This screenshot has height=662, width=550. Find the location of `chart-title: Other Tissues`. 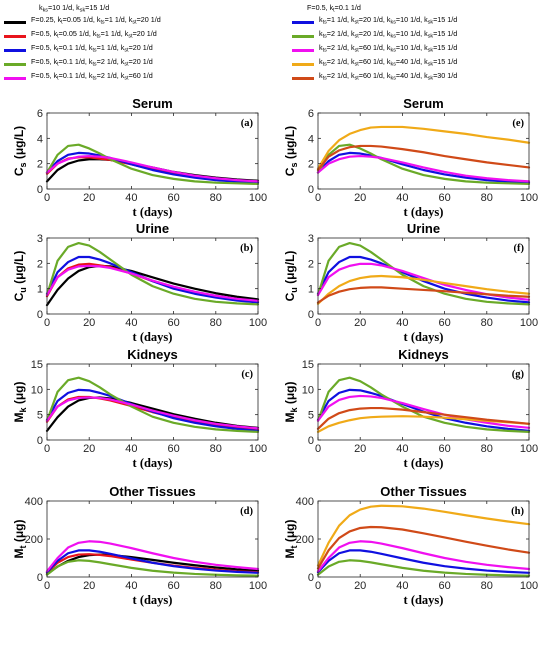

chart-title: Other Tissues is located at coordinates (152, 491).